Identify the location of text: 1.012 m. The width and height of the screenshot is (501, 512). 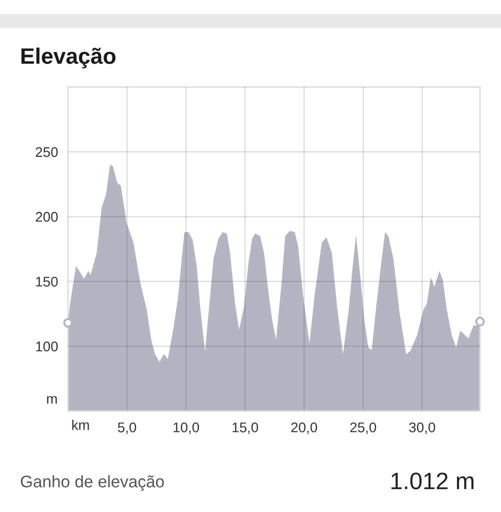
(432, 481).